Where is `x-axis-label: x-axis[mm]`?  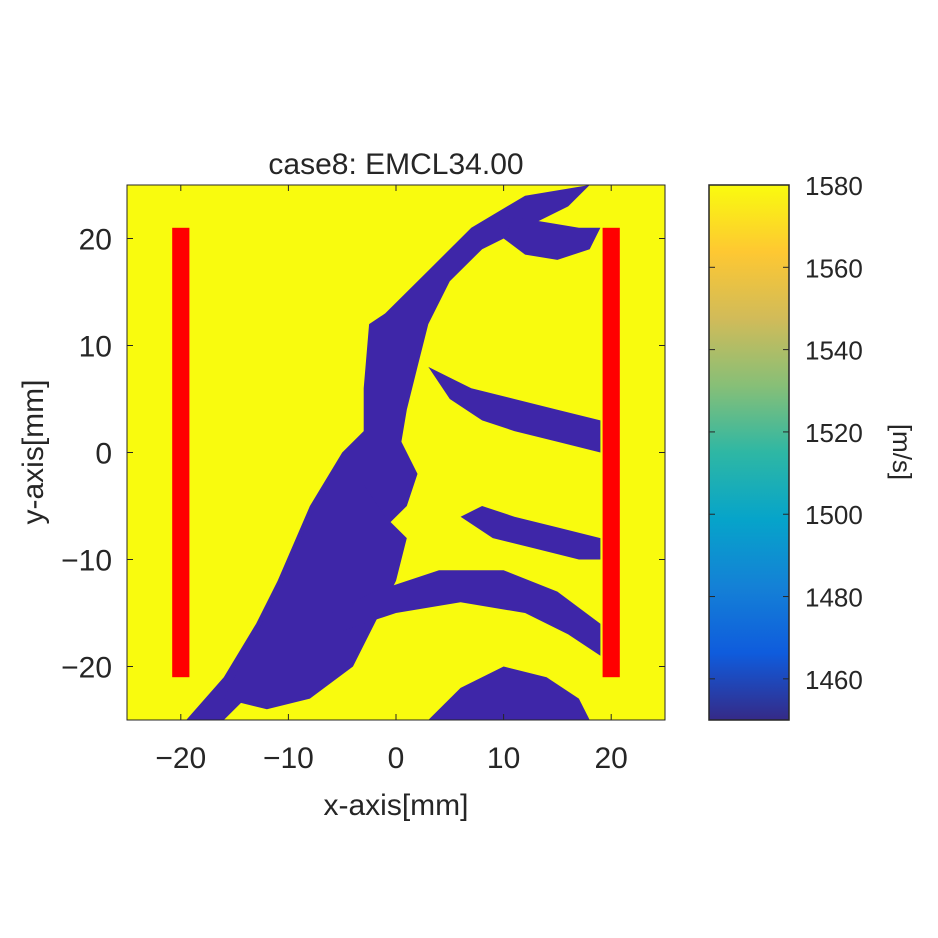 x-axis-label: x-axis[mm] is located at coordinates (396, 805).